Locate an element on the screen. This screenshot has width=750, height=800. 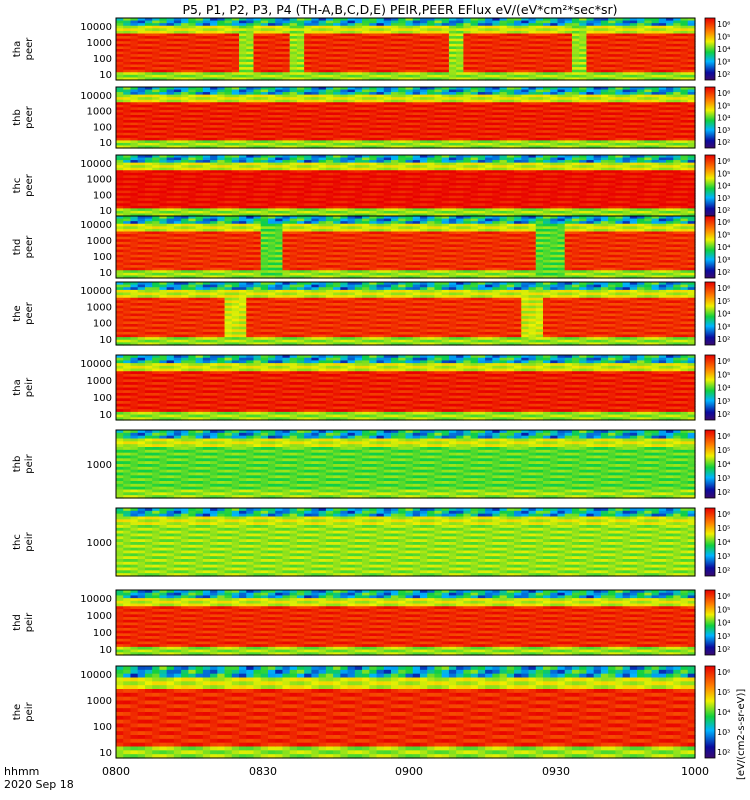
panel-probe-label: thb is located at coordinates (17, 117).